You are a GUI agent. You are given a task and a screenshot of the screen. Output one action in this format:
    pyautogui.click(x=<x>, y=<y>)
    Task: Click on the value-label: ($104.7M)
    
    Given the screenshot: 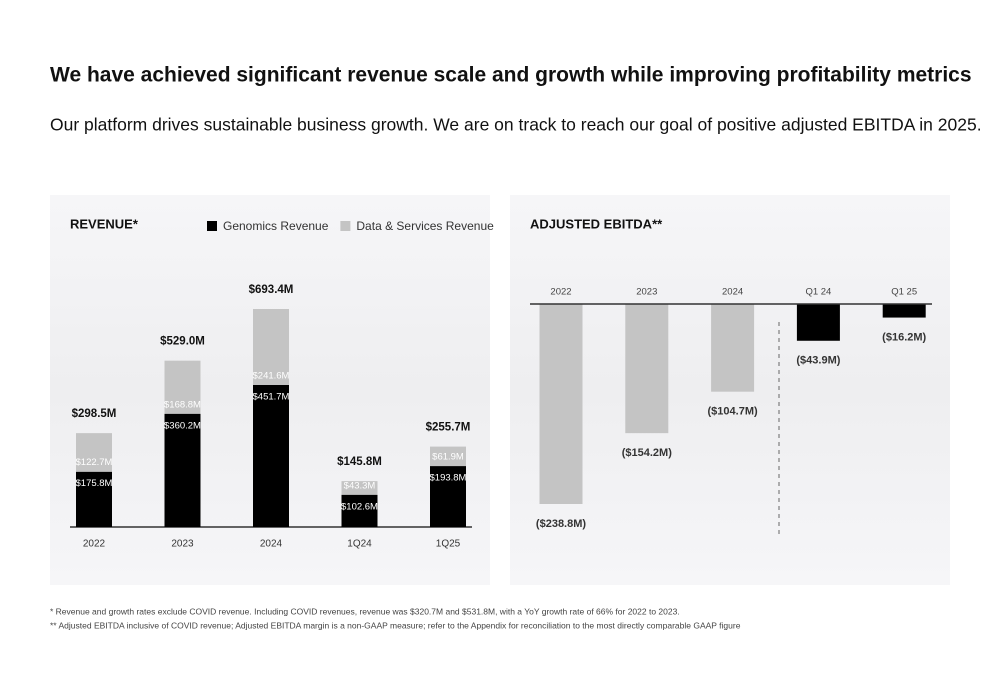 What is the action you would take?
    pyautogui.click(x=733, y=412)
    